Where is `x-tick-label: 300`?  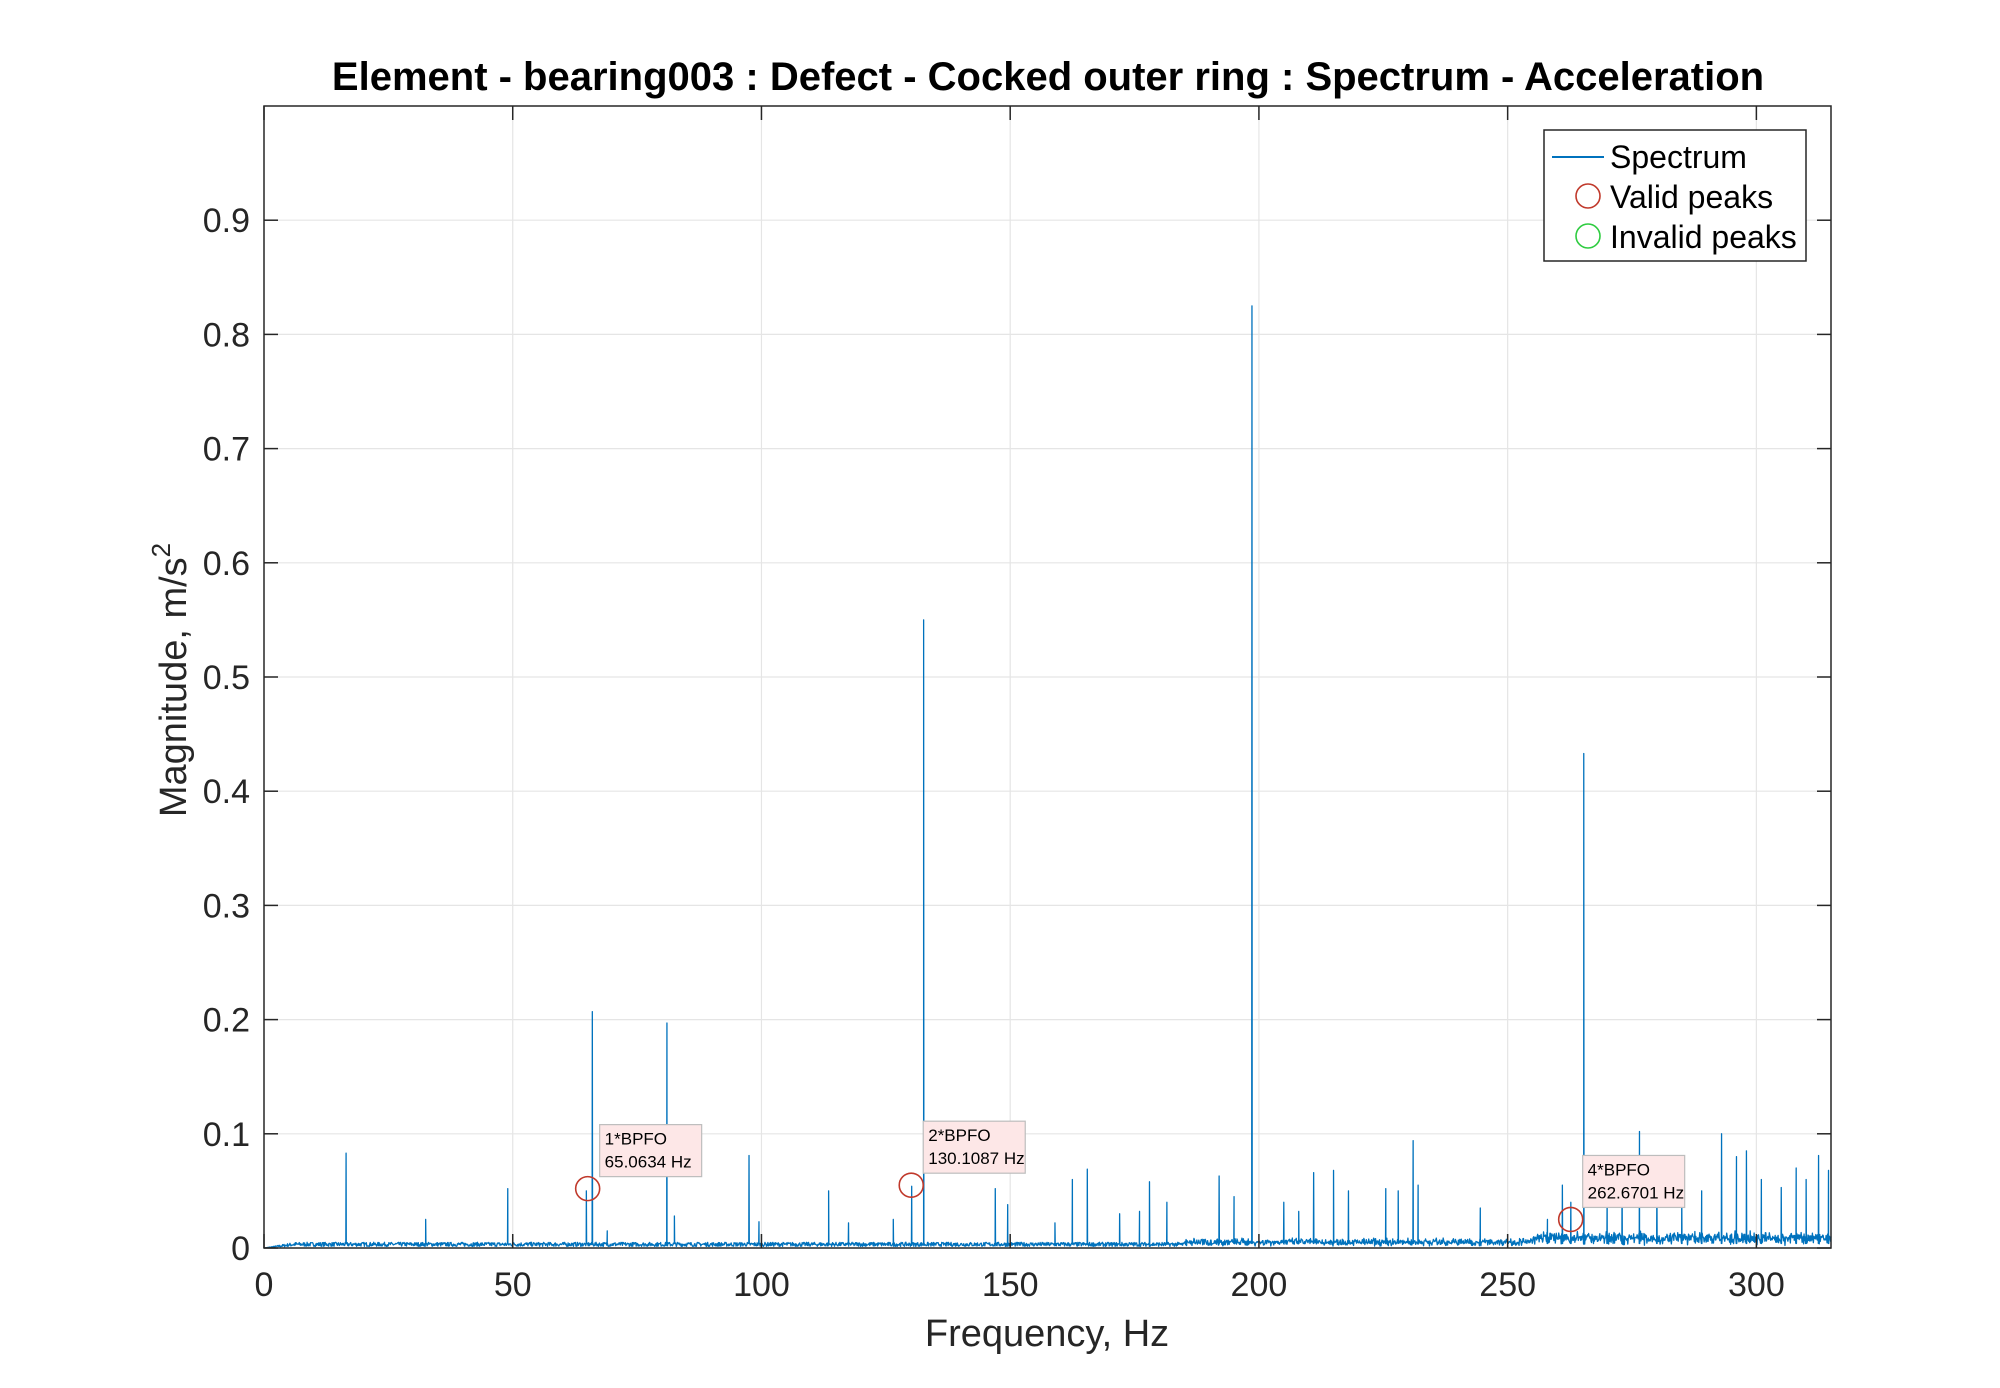
x-tick-label: 300 is located at coordinates (1756, 1285).